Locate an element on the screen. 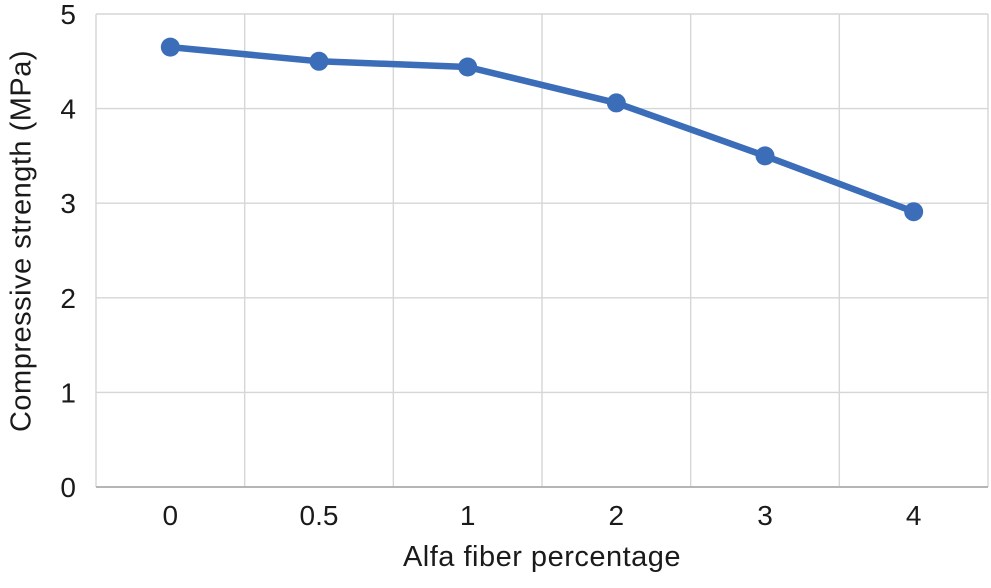 The height and width of the screenshot is (588, 991). x-tick-label: 3 is located at coordinates (765, 515).